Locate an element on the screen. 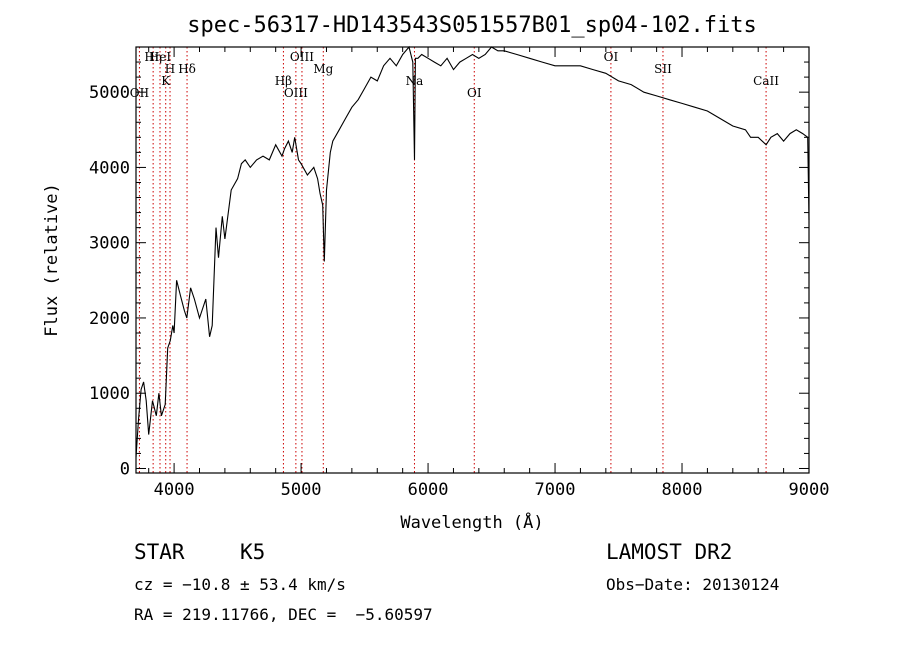  line-marker-label: Na is located at coordinates (415, 81).